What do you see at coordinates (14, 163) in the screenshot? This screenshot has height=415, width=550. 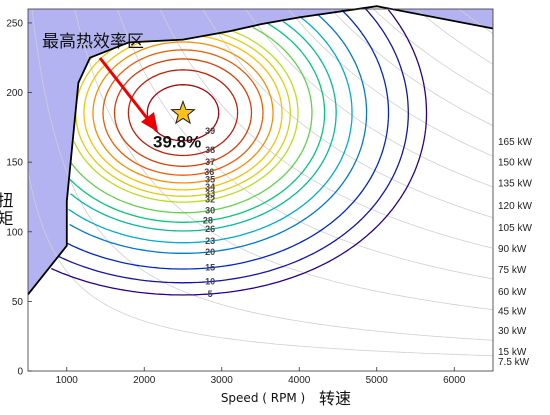 I see `y-tick-label: 150` at bounding box center [14, 163].